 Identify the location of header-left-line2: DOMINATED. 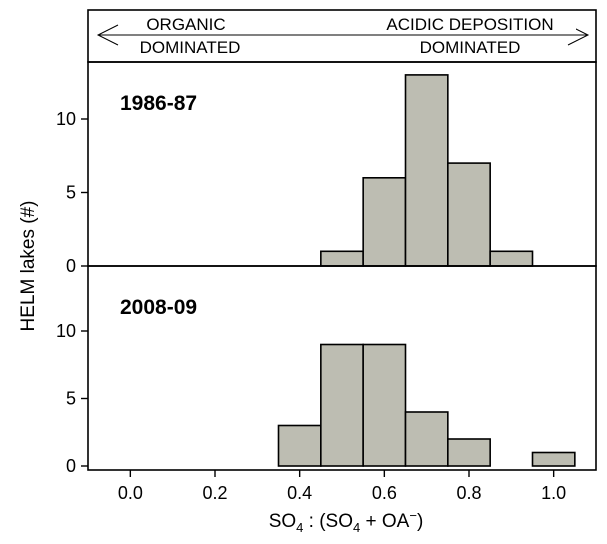
(190, 47).